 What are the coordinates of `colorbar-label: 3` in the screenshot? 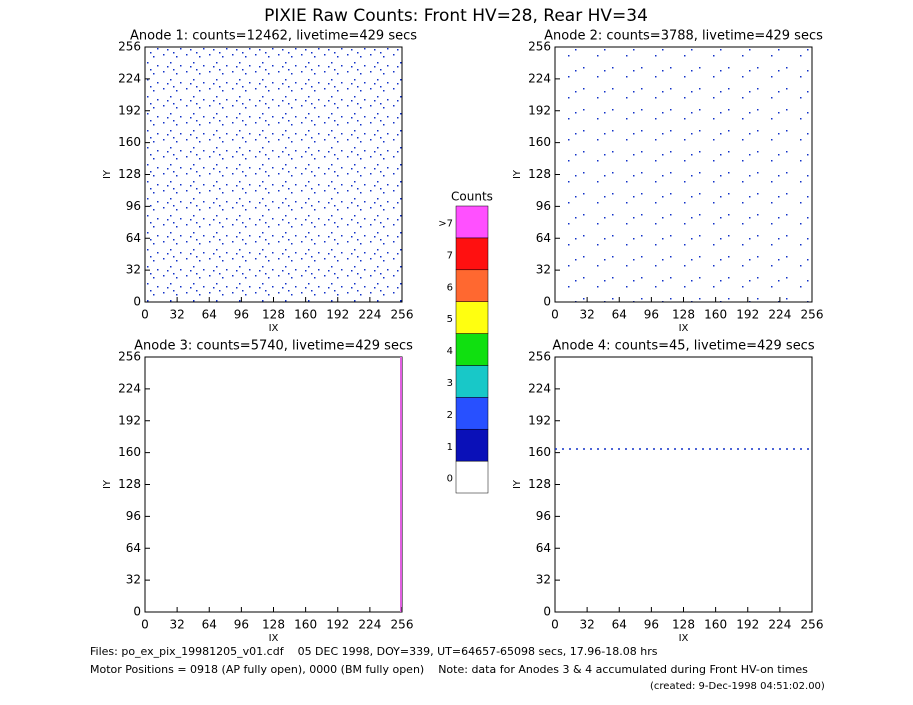 It's located at (450, 383).